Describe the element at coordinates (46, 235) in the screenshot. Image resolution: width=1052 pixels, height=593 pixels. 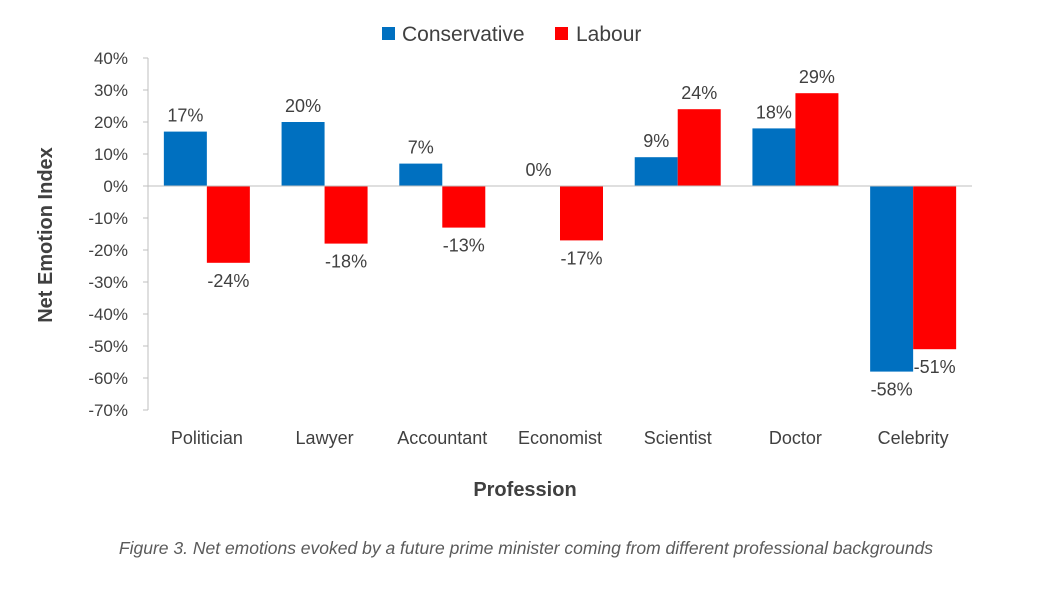
I see `y-axis-title: Net Emotion Index` at that location.